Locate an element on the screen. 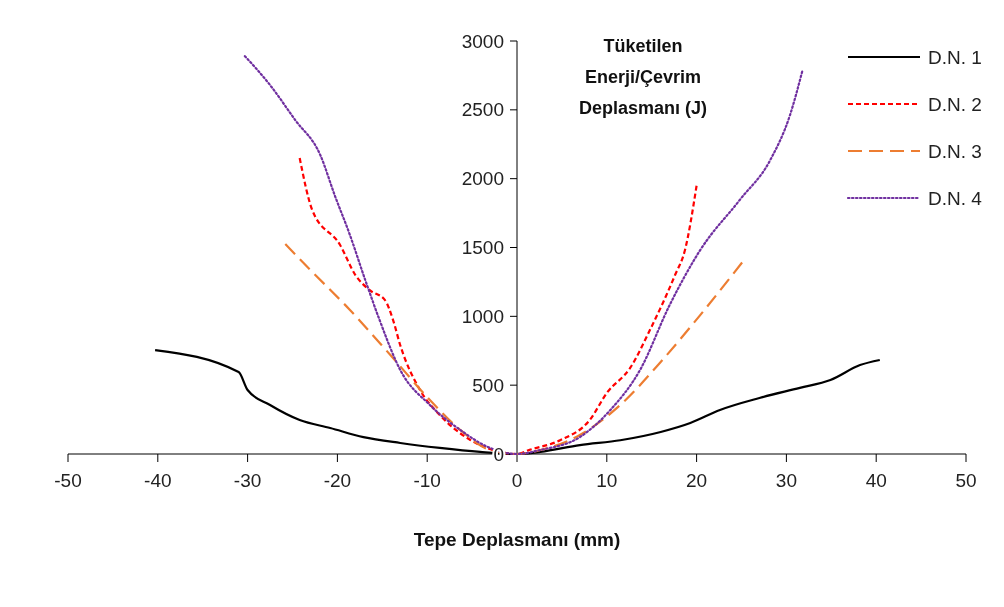  y-tick-label: 2500 is located at coordinates (482, 110).